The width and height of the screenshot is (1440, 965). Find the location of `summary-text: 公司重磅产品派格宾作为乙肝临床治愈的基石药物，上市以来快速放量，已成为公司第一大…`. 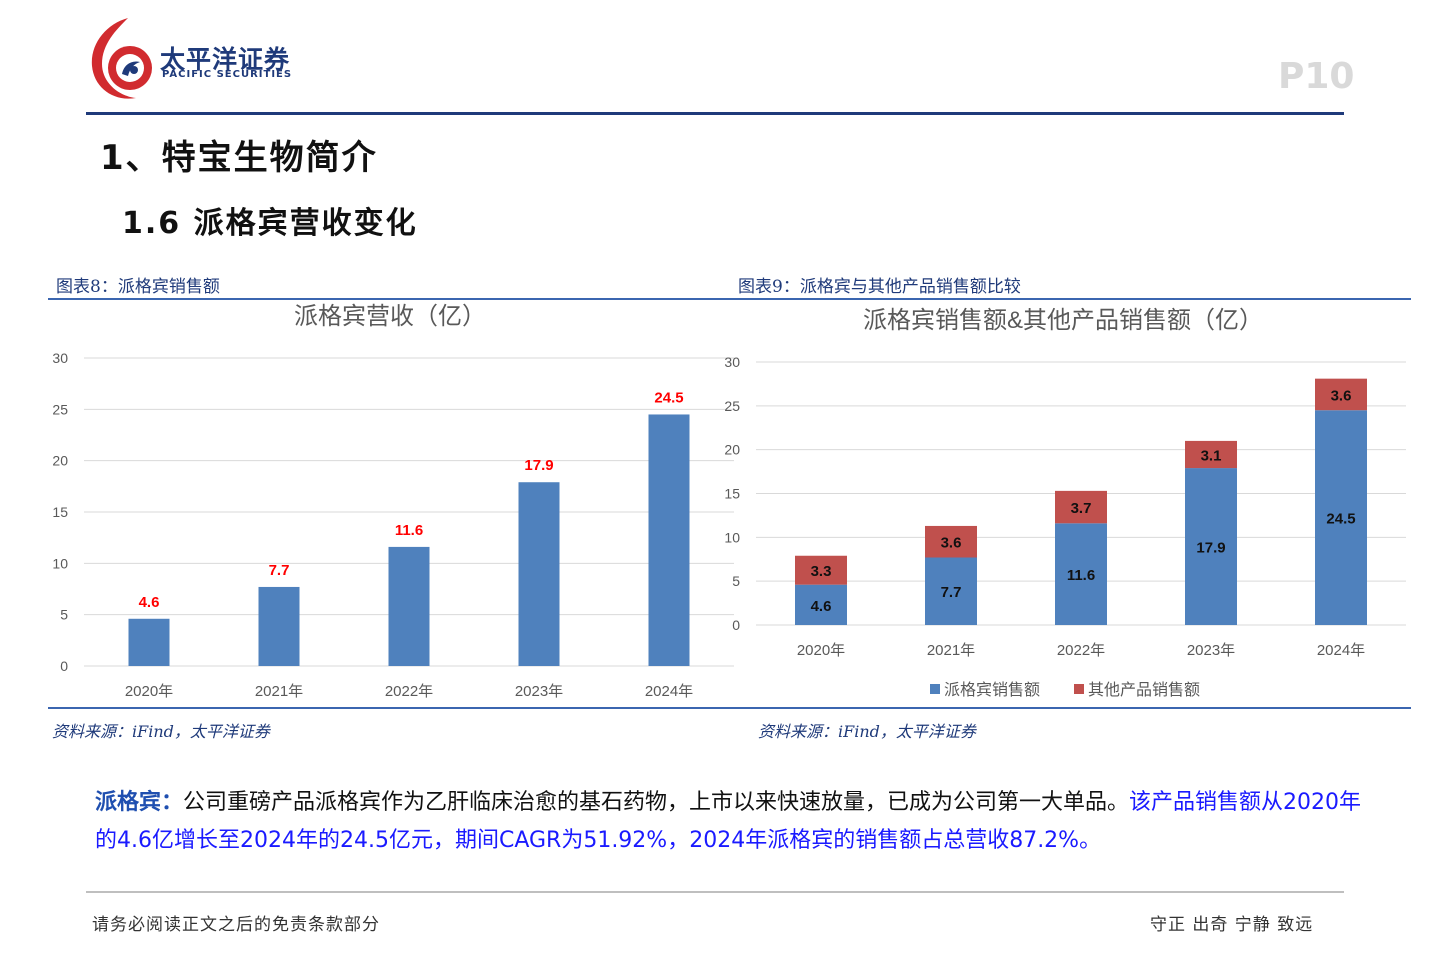

summary-text: 公司重磅产品派格宾作为乙肝临床治愈的基石药物，上市以来快速放量，已成为公司第一大… is located at coordinates (656, 802).